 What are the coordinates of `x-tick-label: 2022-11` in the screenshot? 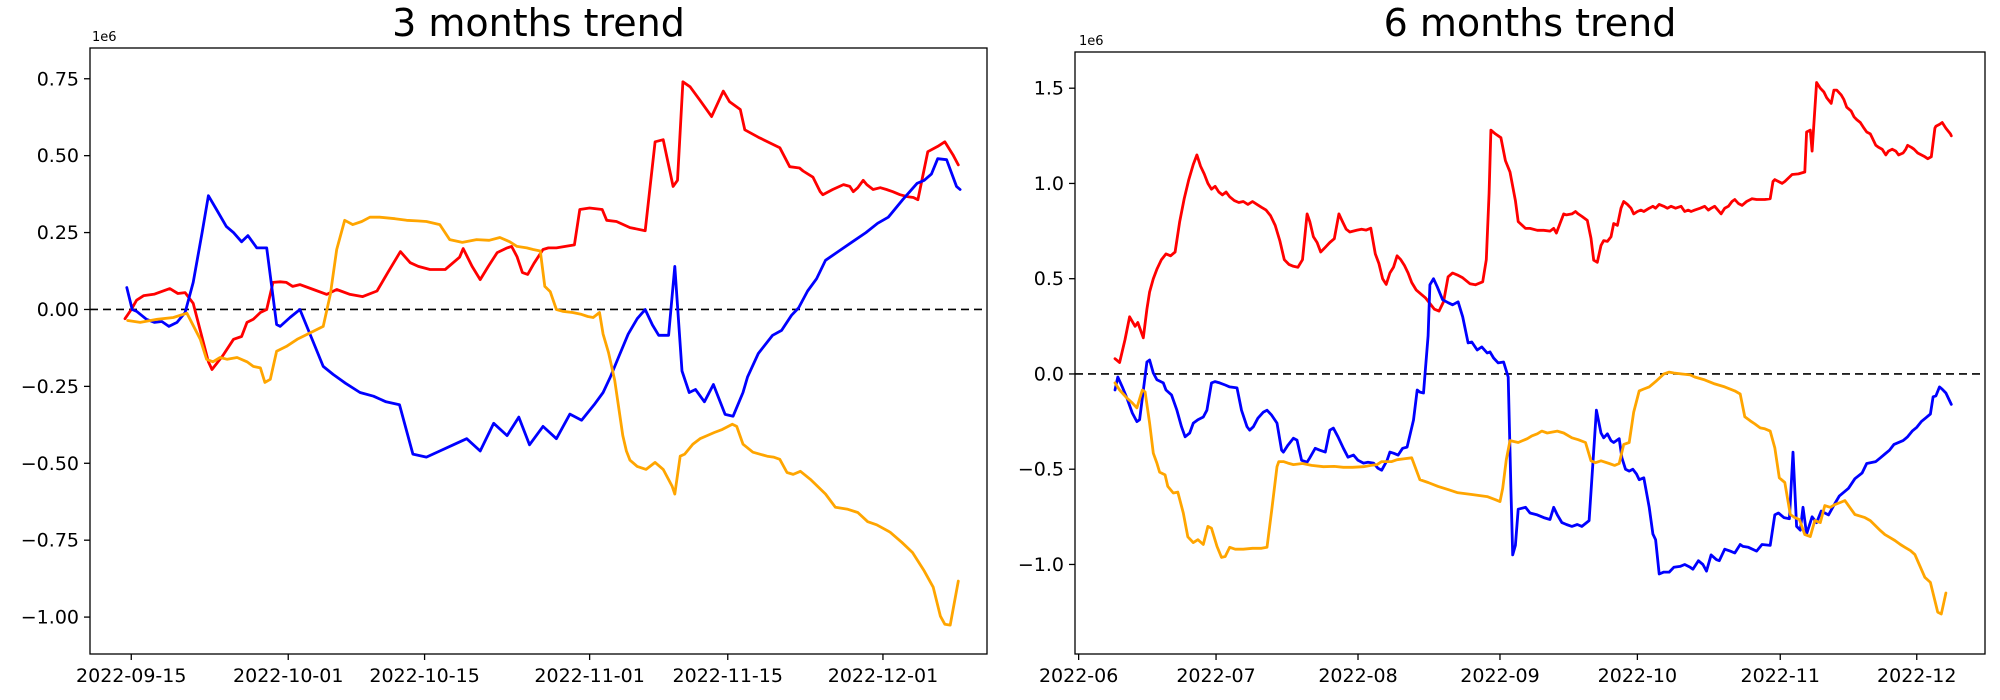 It's located at (1780, 676).